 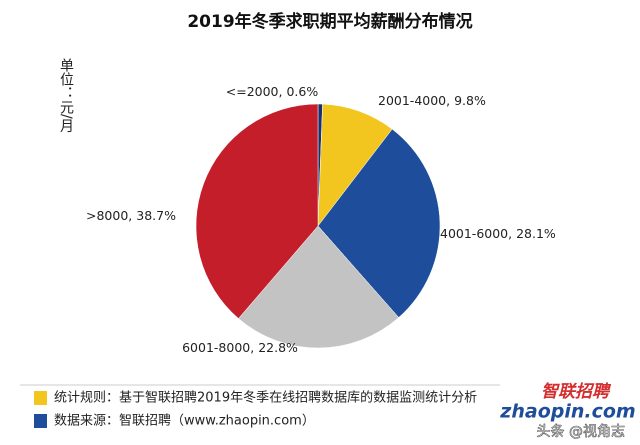 I want to click on chart-title: 2019年冬季求职期平均薪酬分布情况, so click(x=329, y=21).